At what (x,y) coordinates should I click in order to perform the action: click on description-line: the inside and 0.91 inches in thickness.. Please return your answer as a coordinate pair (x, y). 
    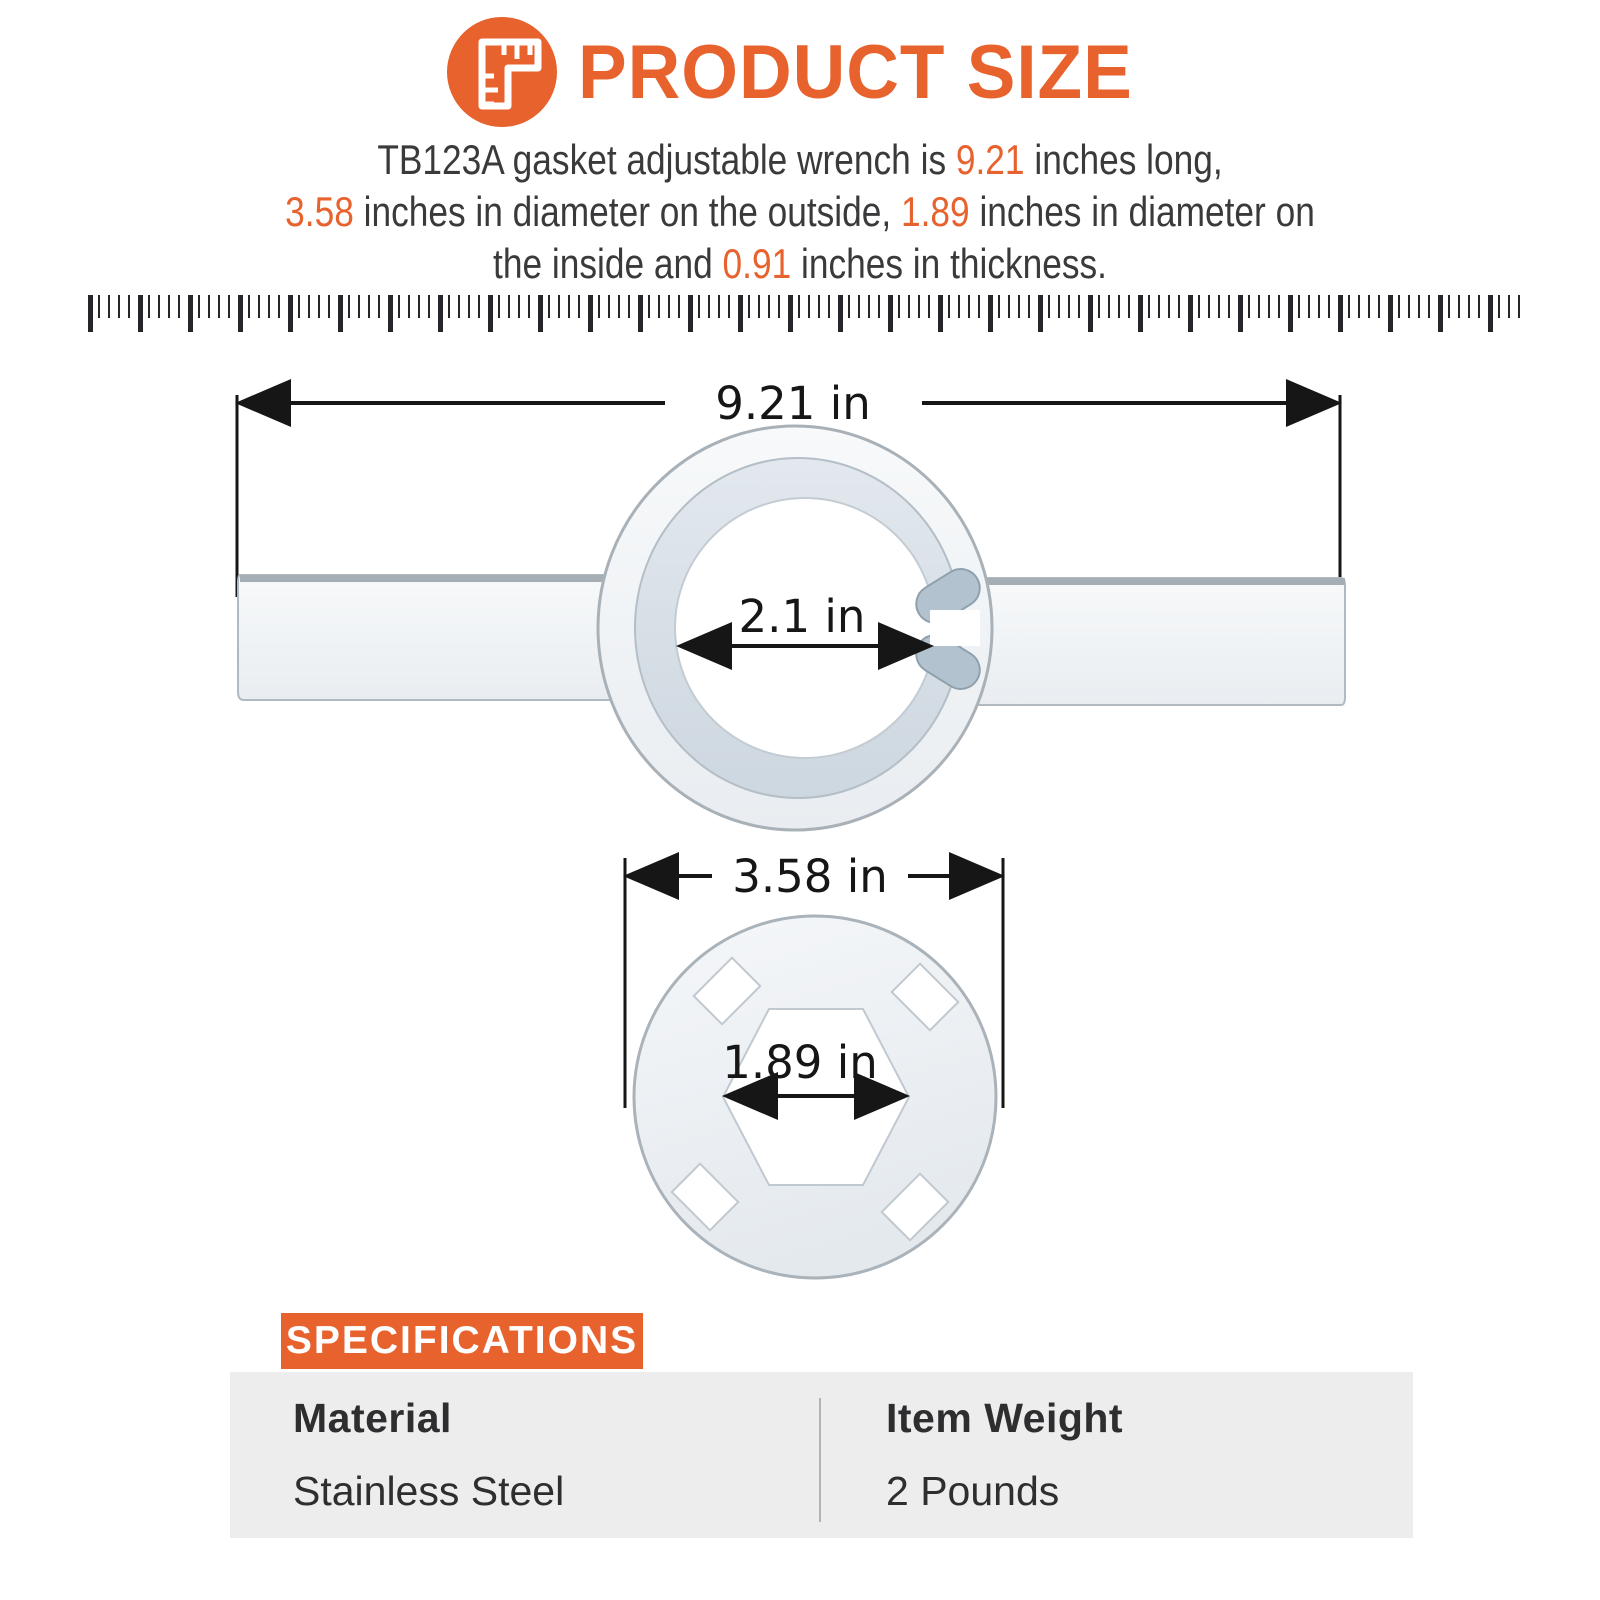
    Looking at the image, I should click on (800, 263).